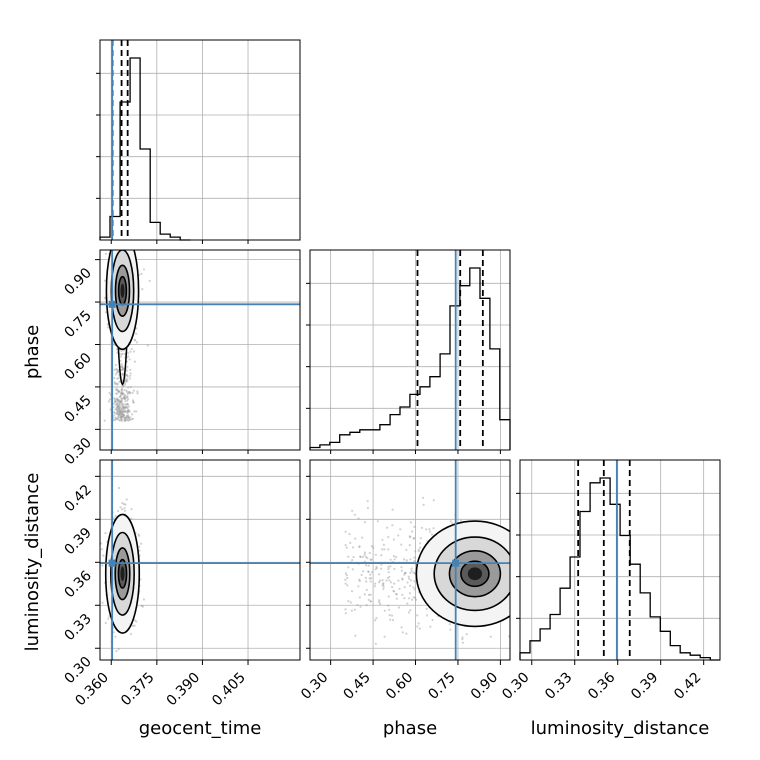  I want to click on y-tick-label: 0.39, so click(77, 541).